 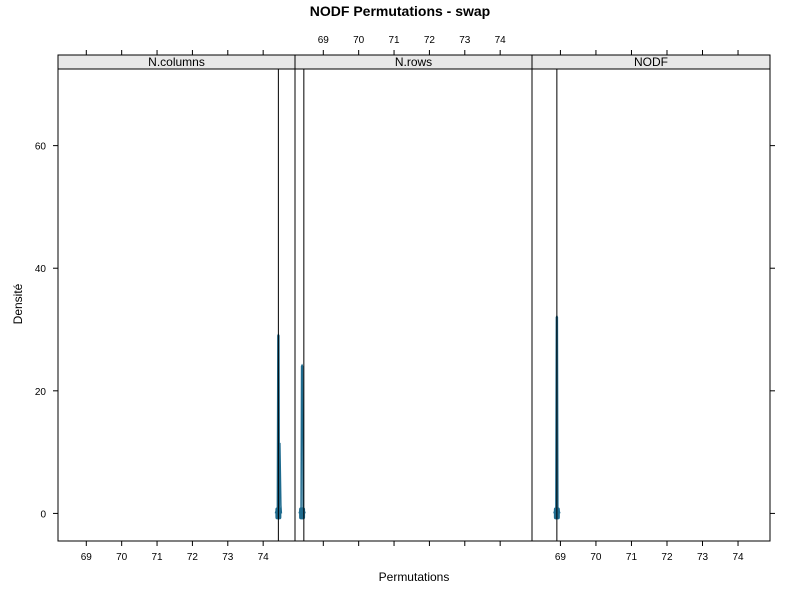 What do you see at coordinates (501, 40) in the screenshot?
I see `x-tick-label-top: 74` at bounding box center [501, 40].